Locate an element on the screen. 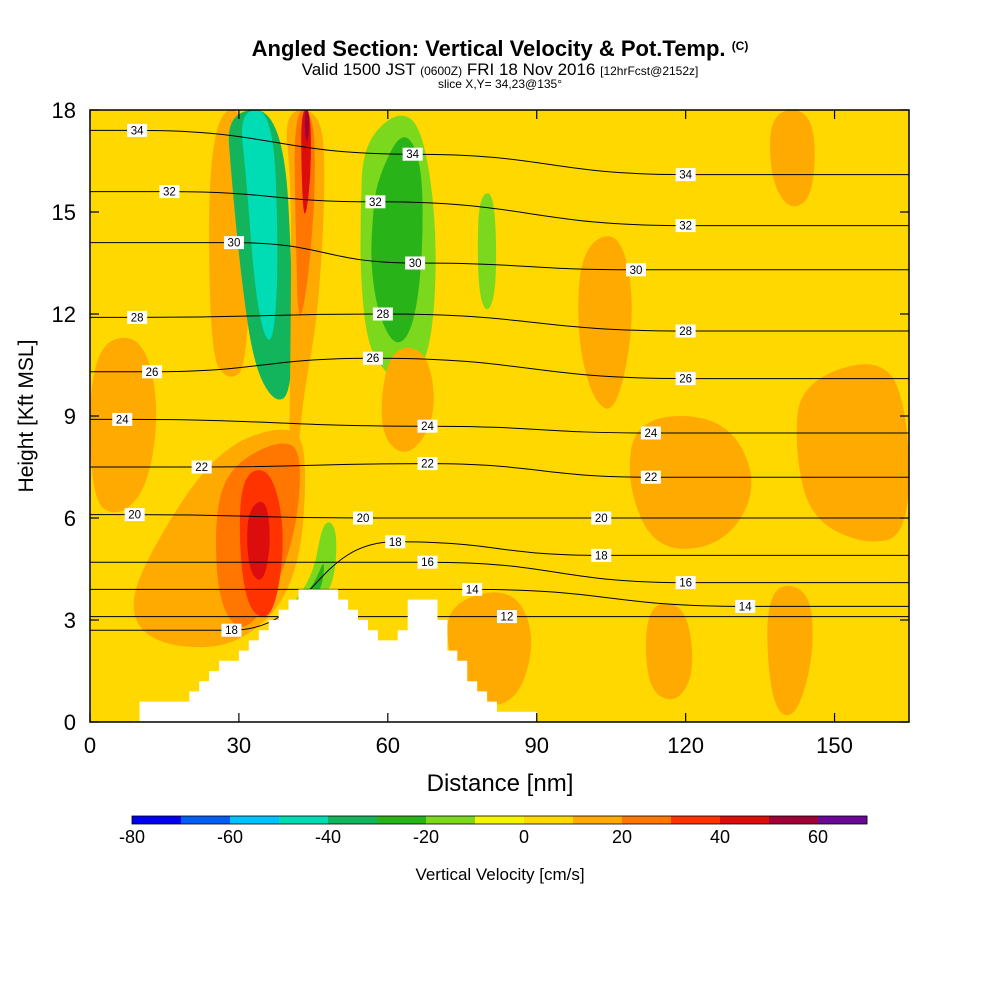 The width and height of the screenshot is (1000, 1000). title-units: (C) is located at coordinates (740, 46).